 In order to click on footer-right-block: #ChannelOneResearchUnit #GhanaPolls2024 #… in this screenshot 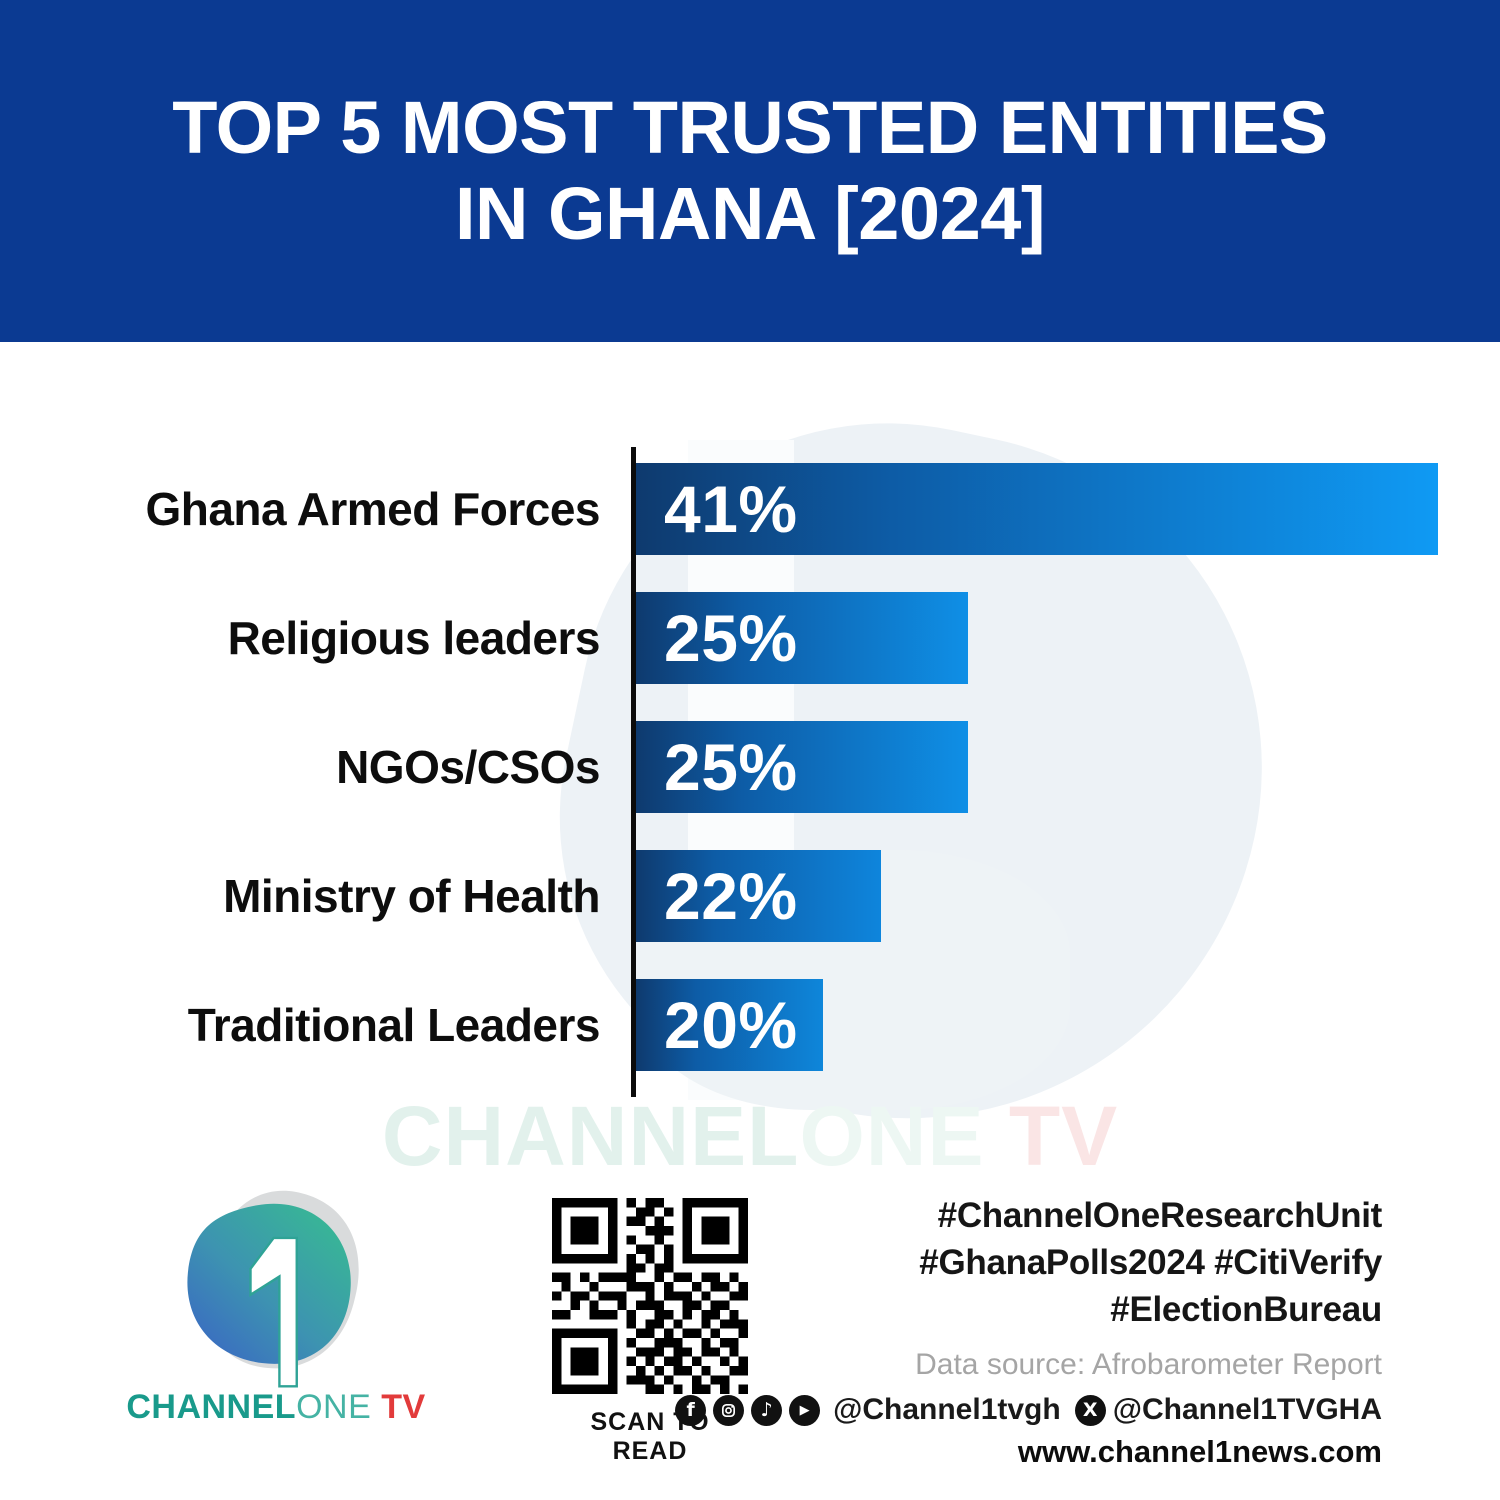, I will do `click(1028, 1331)`.